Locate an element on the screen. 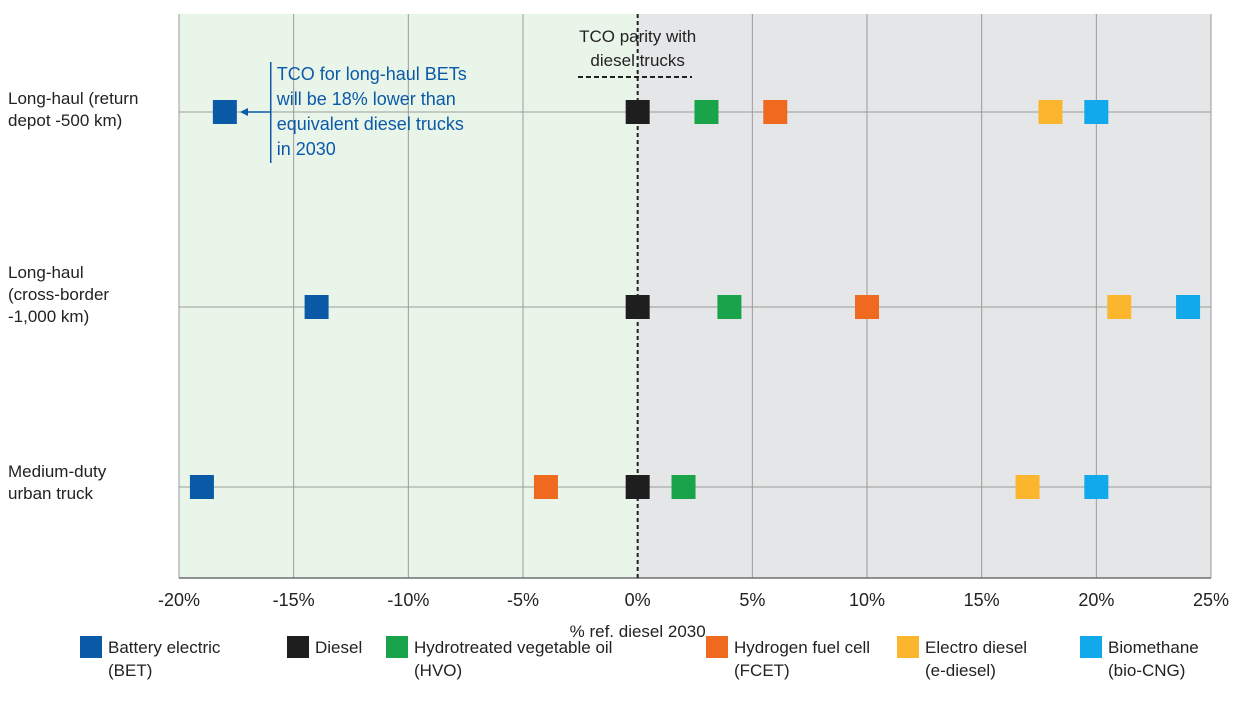 This screenshot has height=713, width=1236. bet-annotation-text: equivalent diesel trucks is located at coordinates (370, 124).